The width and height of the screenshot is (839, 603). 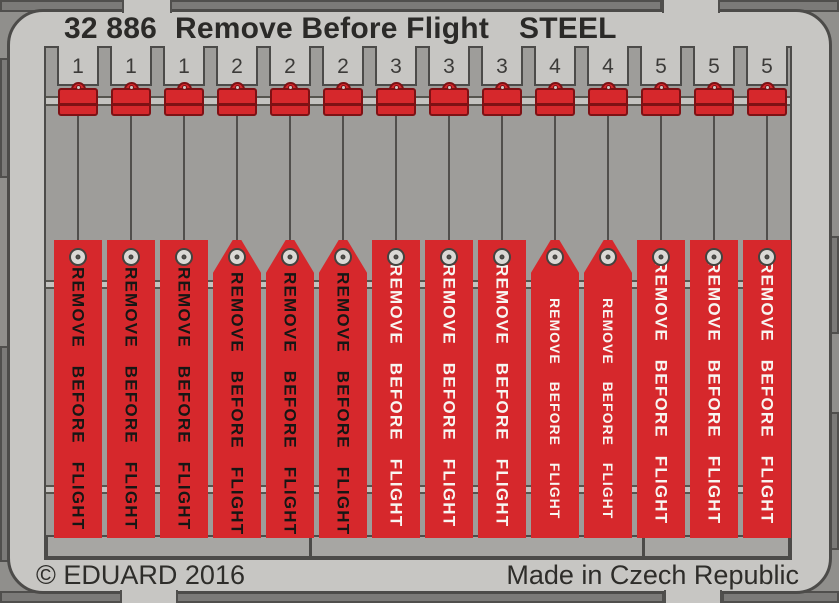 I want to click on number-tab: 3, so click(x=396, y=66).